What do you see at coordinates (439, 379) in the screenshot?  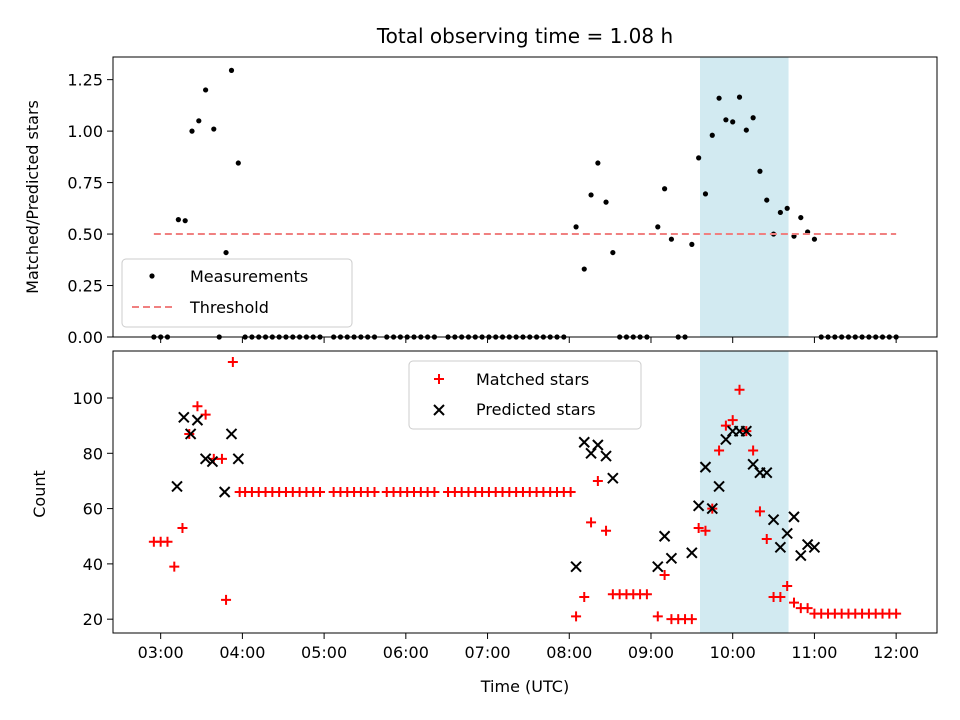 I see `legend-plus-marker` at bounding box center [439, 379].